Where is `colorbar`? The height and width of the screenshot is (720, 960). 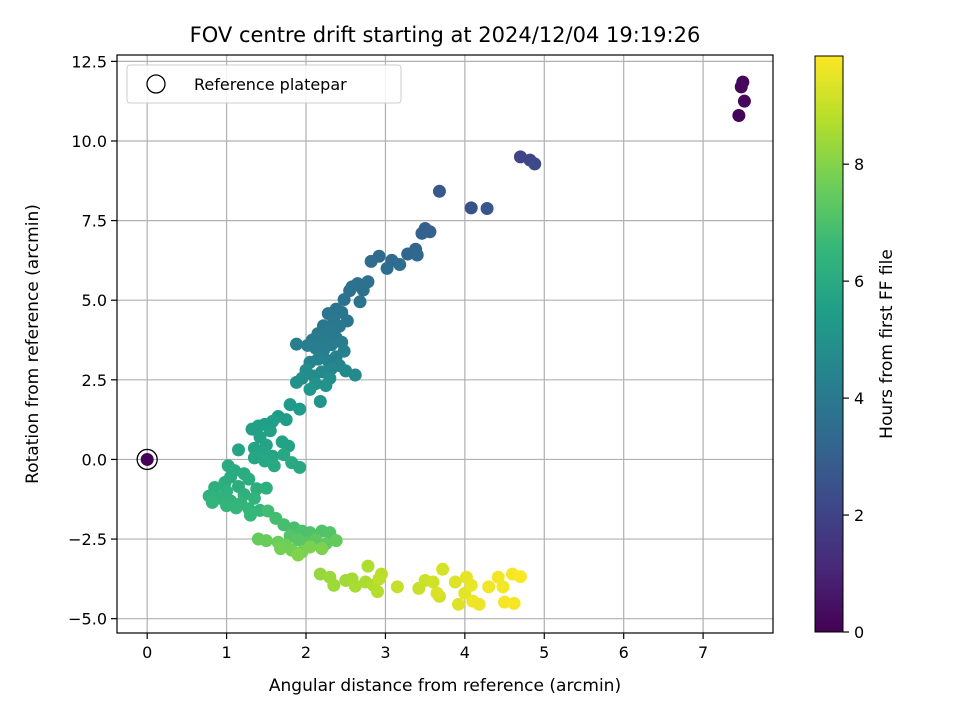 colorbar is located at coordinates (829, 344).